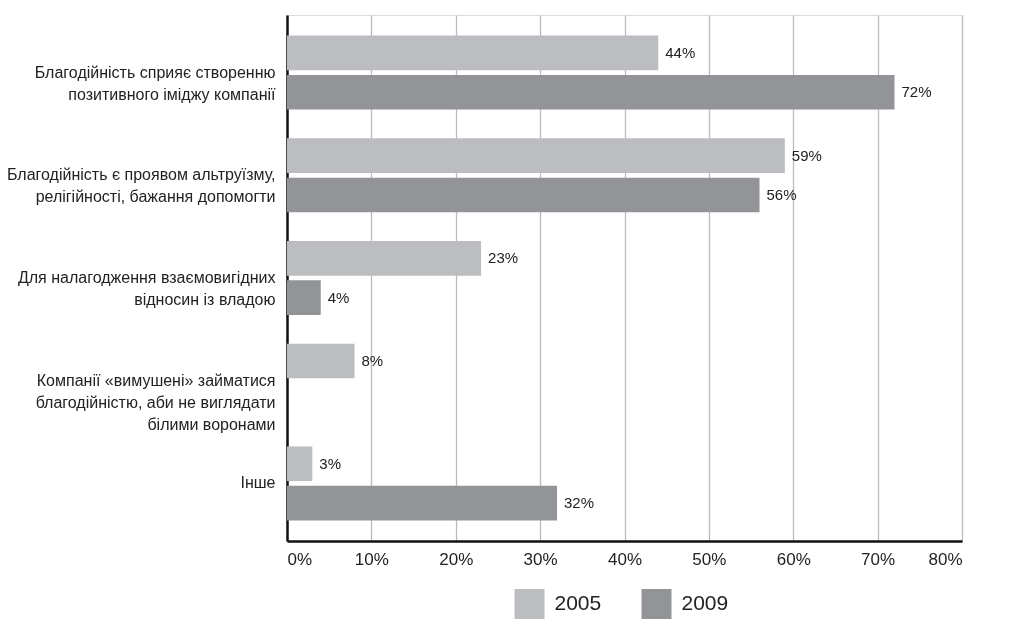 The image size is (1034, 633). What do you see at coordinates (503, 258) in the screenshot?
I see `data-label: 23%` at bounding box center [503, 258].